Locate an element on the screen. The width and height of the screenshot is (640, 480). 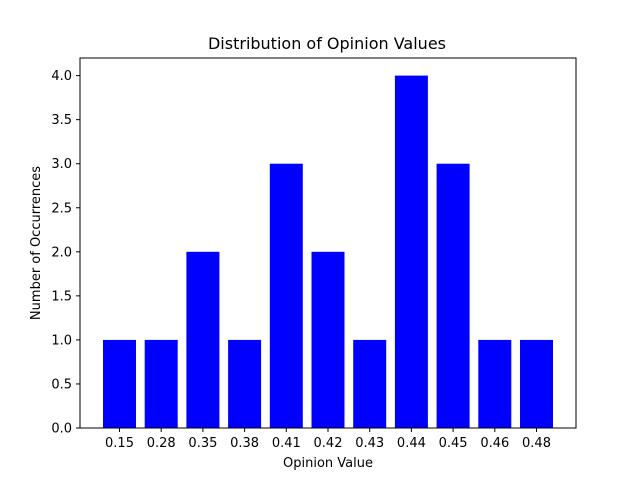
x-tick-label: 0.41 is located at coordinates (286, 443).